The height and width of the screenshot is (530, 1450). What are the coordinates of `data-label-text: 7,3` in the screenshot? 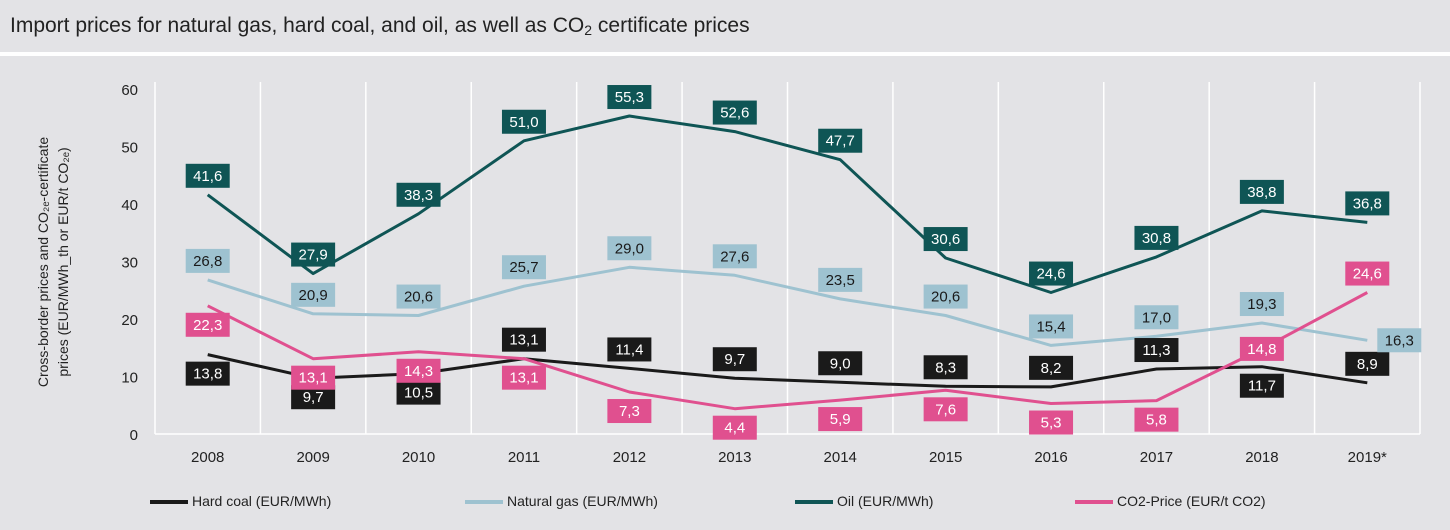 It's located at (629, 411).